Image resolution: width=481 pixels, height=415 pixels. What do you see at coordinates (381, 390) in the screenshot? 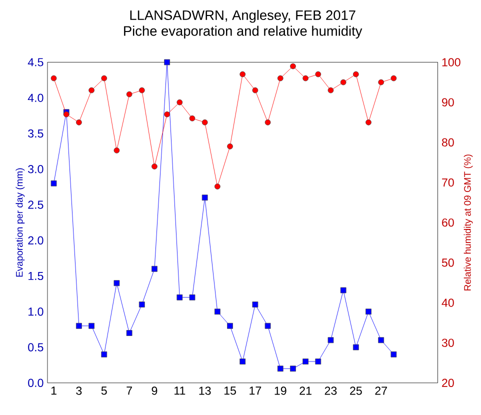
I see `x-tick-label: 27` at bounding box center [381, 390].